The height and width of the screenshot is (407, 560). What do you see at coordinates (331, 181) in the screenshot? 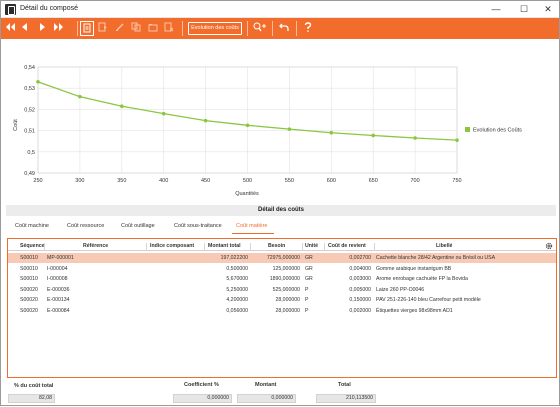
I see `x-tick-label: 600` at bounding box center [331, 181].